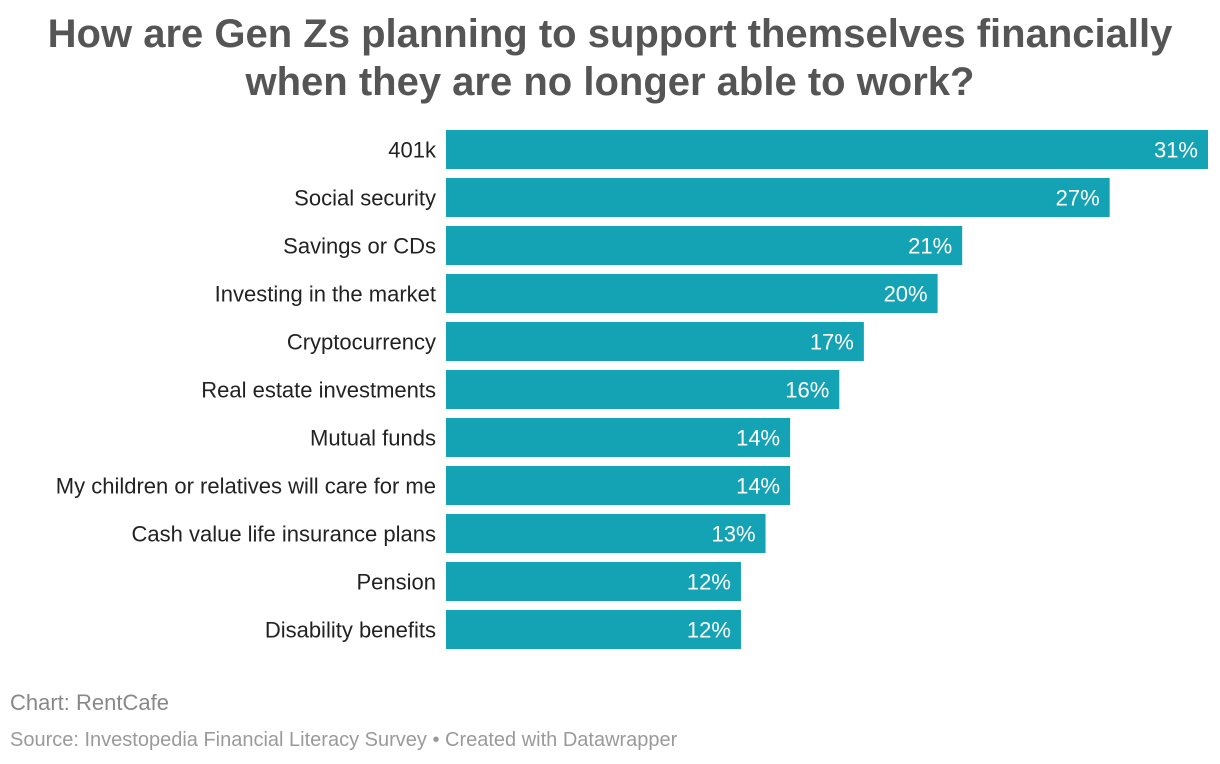 The image size is (1220, 764). What do you see at coordinates (1176, 150) in the screenshot?
I see `value-label: 31%` at bounding box center [1176, 150].